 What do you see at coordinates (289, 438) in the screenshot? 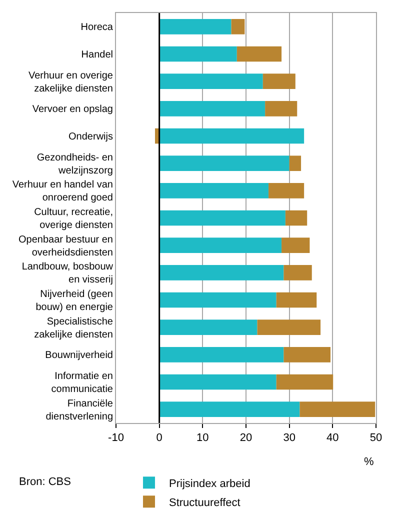
I see `x-tick-label: 30` at bounding box center [289, 438].